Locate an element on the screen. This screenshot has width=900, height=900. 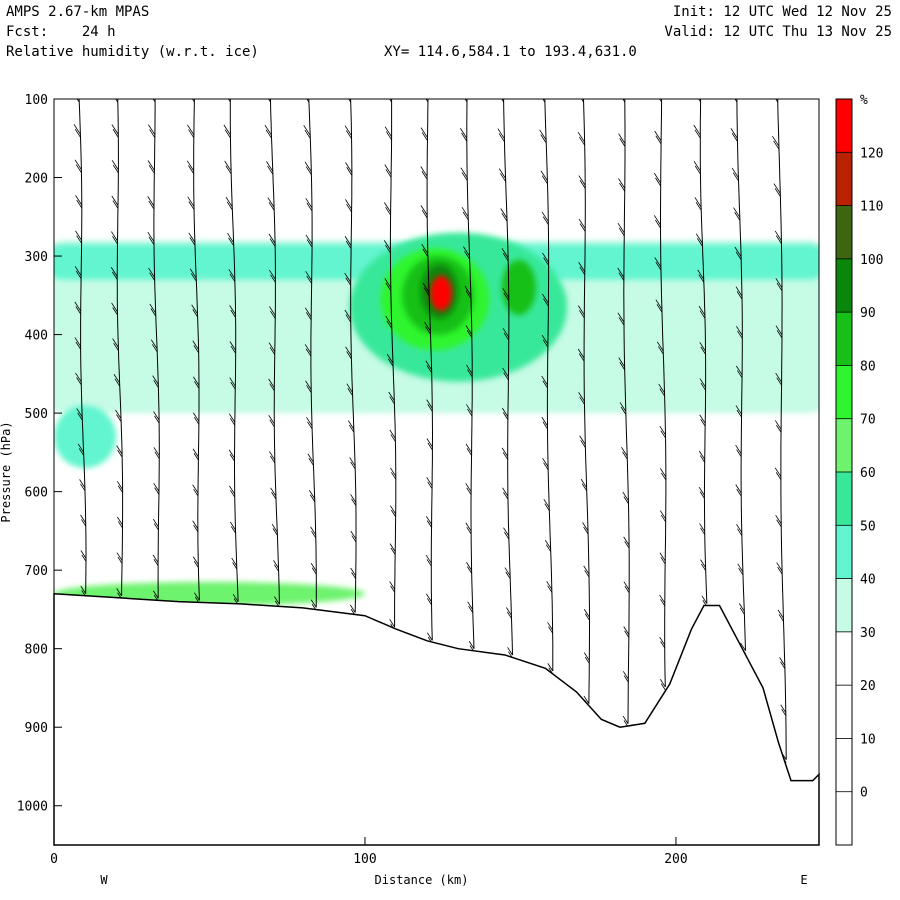
y-axis-label: Pressure (hPa) is located at coordinates (6, 471).